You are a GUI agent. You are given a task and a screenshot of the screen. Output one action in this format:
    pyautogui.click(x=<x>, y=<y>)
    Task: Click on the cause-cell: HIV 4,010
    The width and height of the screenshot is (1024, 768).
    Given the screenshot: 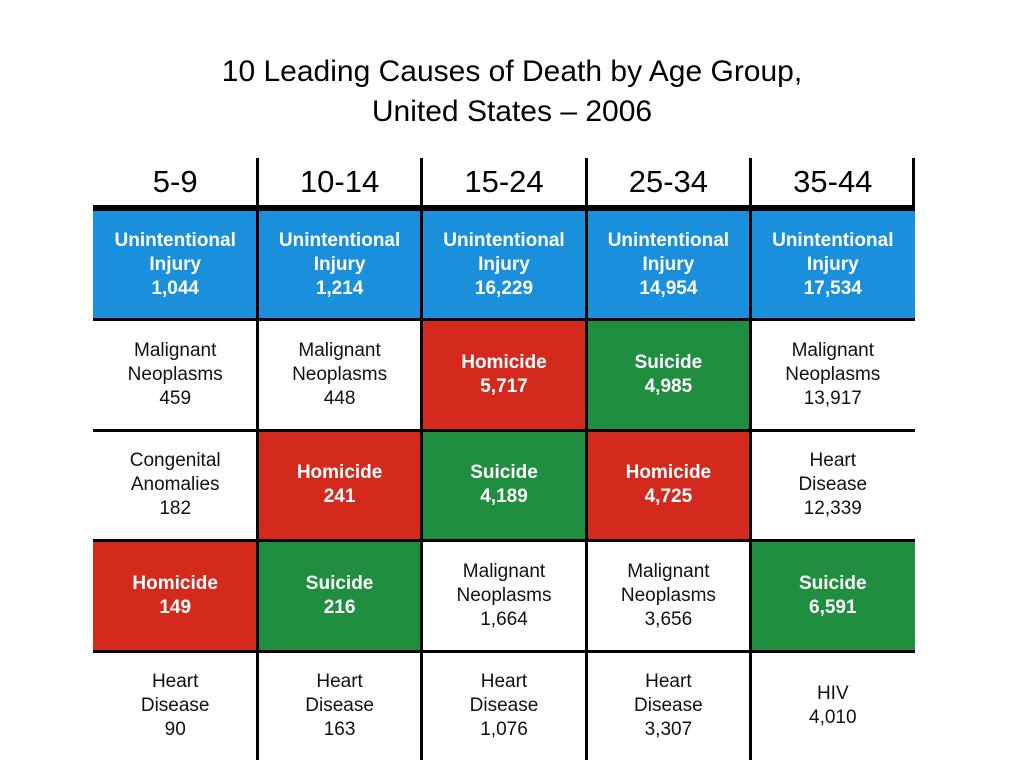 What is the action you would take?
    pyautogui.click(x=832, y=706)
    